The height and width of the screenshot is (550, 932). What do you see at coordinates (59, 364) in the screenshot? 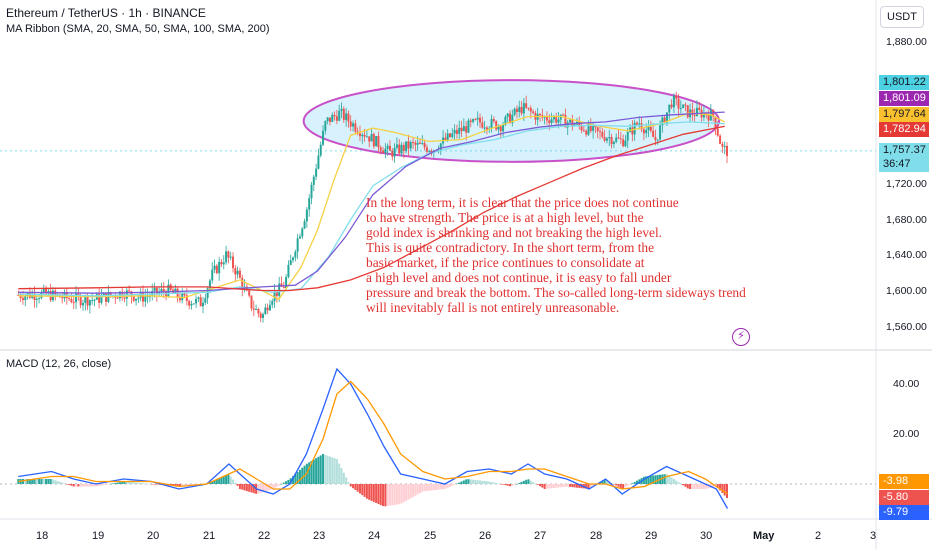
I see `macd-legend: MACD (12, 26, close)` at bounding box center [59, 364].